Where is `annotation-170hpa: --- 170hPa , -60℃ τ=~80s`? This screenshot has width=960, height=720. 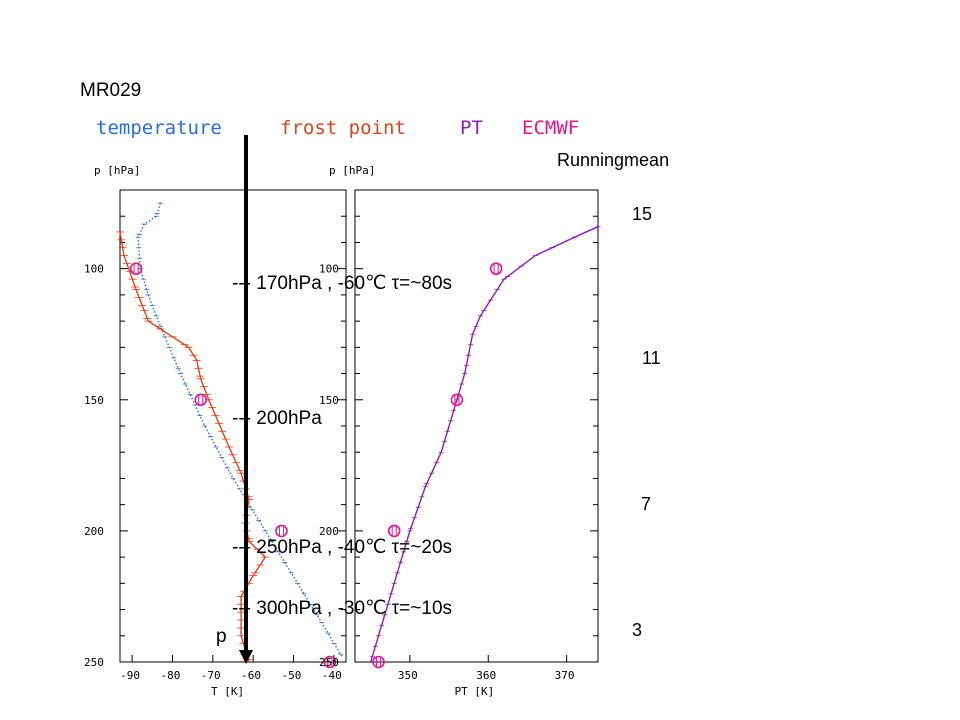 annotation-170hpa: --- 170hPa , -60℃ τ=~80s is located at coordinates (342, 283).